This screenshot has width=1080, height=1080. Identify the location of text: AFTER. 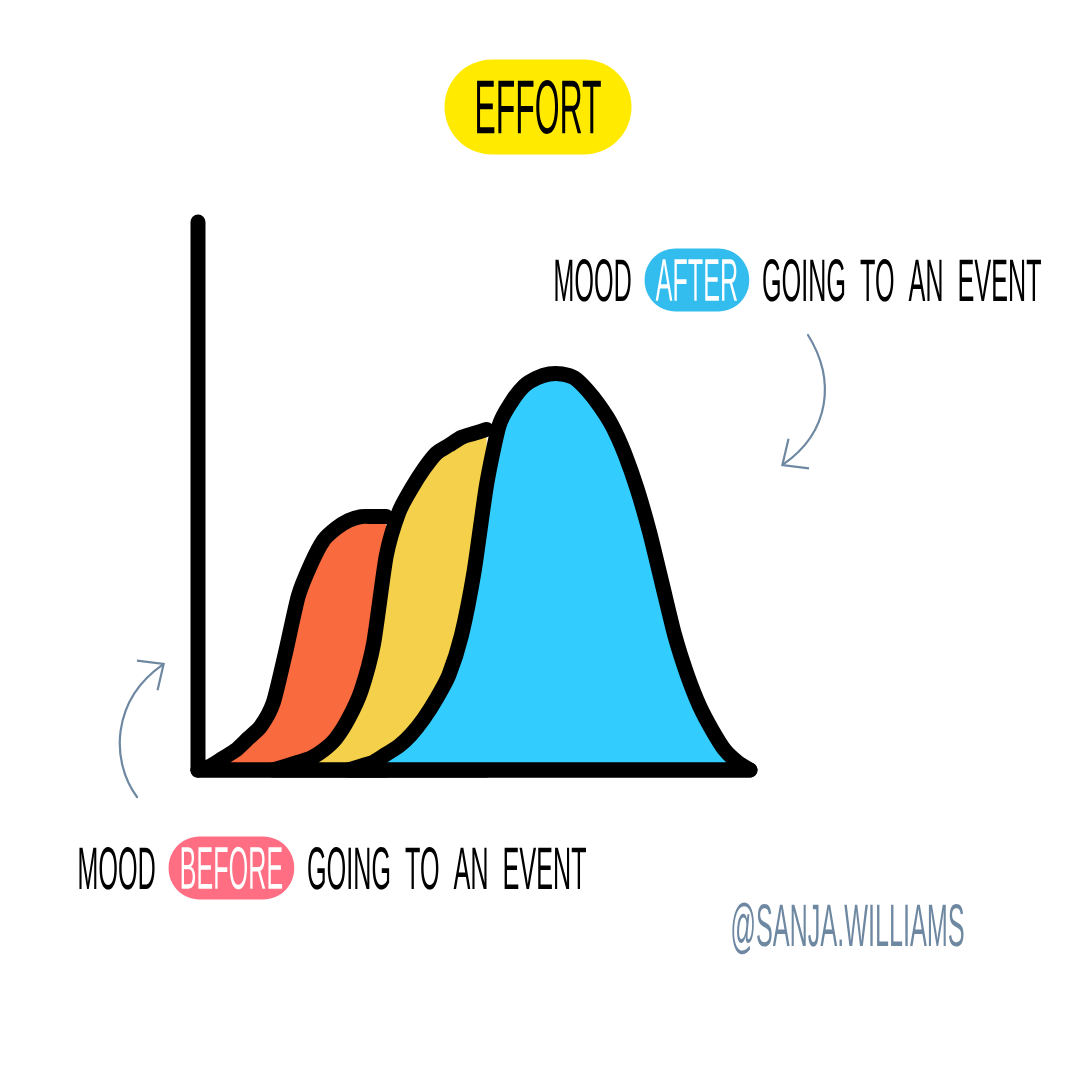
(696, 280).